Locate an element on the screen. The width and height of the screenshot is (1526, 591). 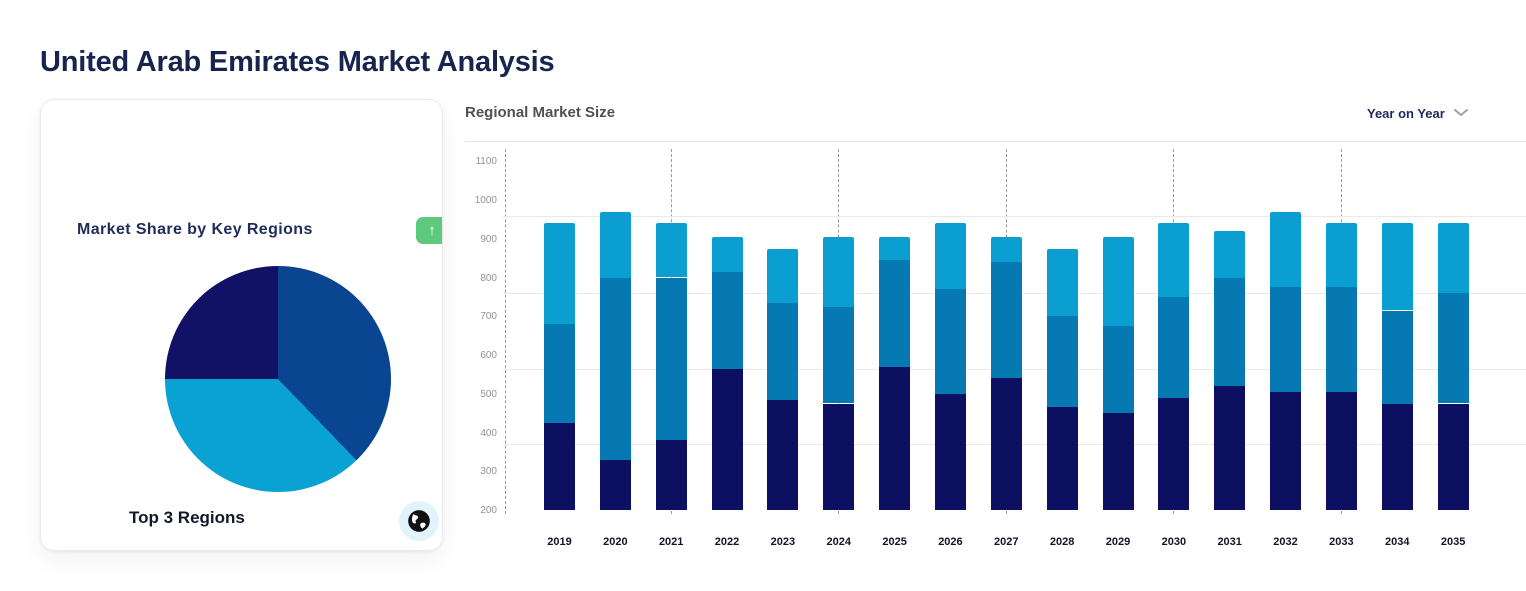
x-axis-label: 2024 is located at coordinates (838, 542).